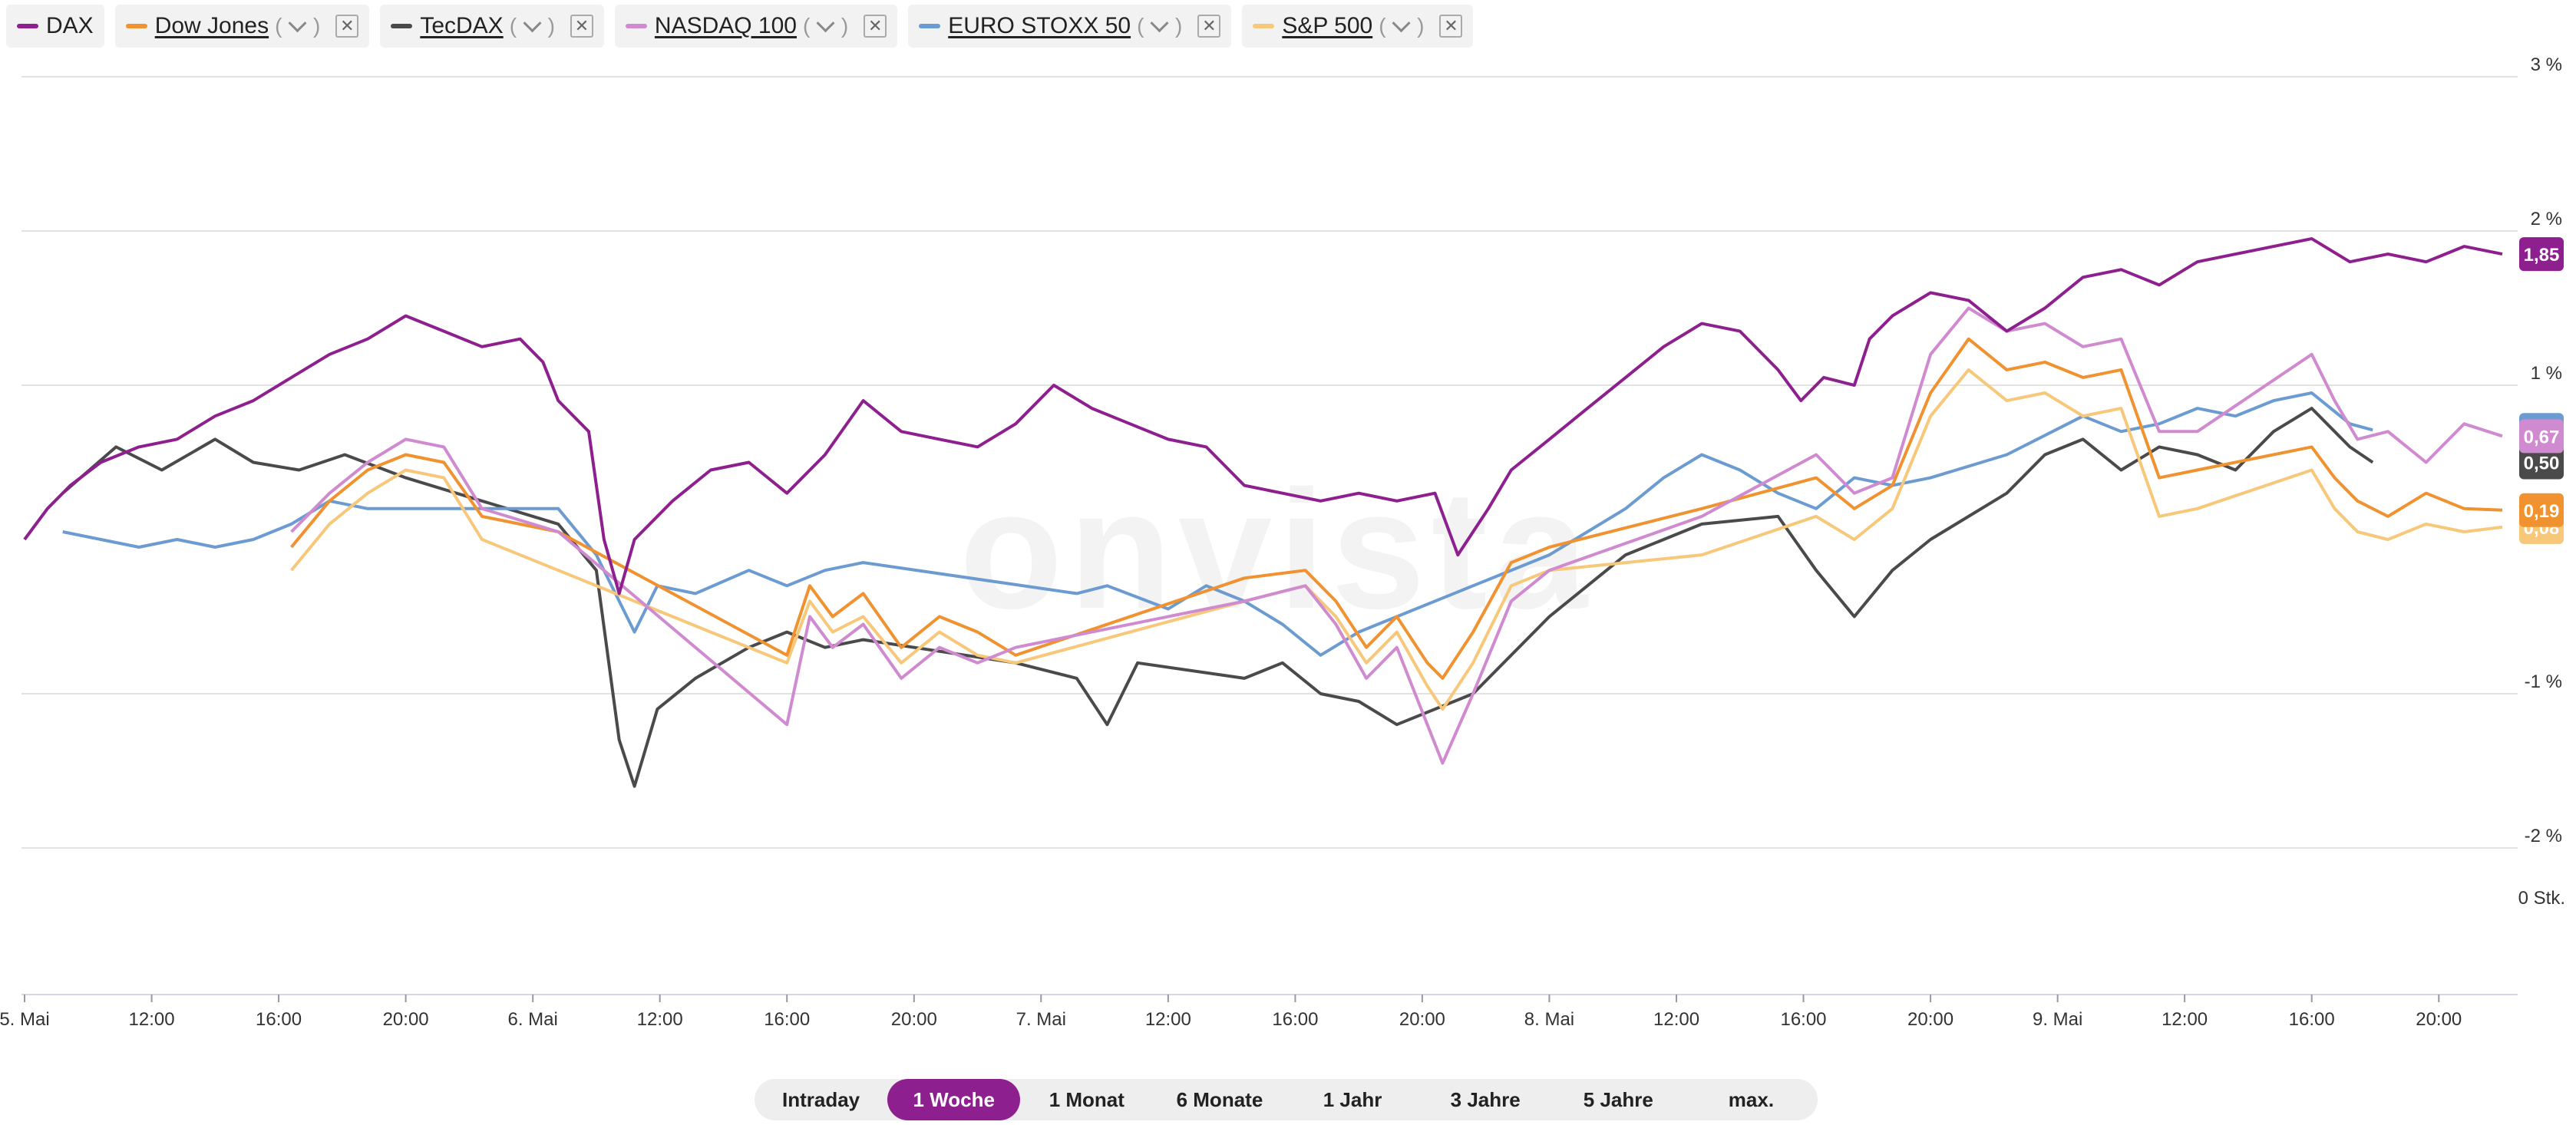 The height and width of the screenshot is (1125, 2576). What do you see at coordinates (2546, 219) in the screenshot?
I see `y-tick-label: 2 %` at bounding box center [2546, 219].